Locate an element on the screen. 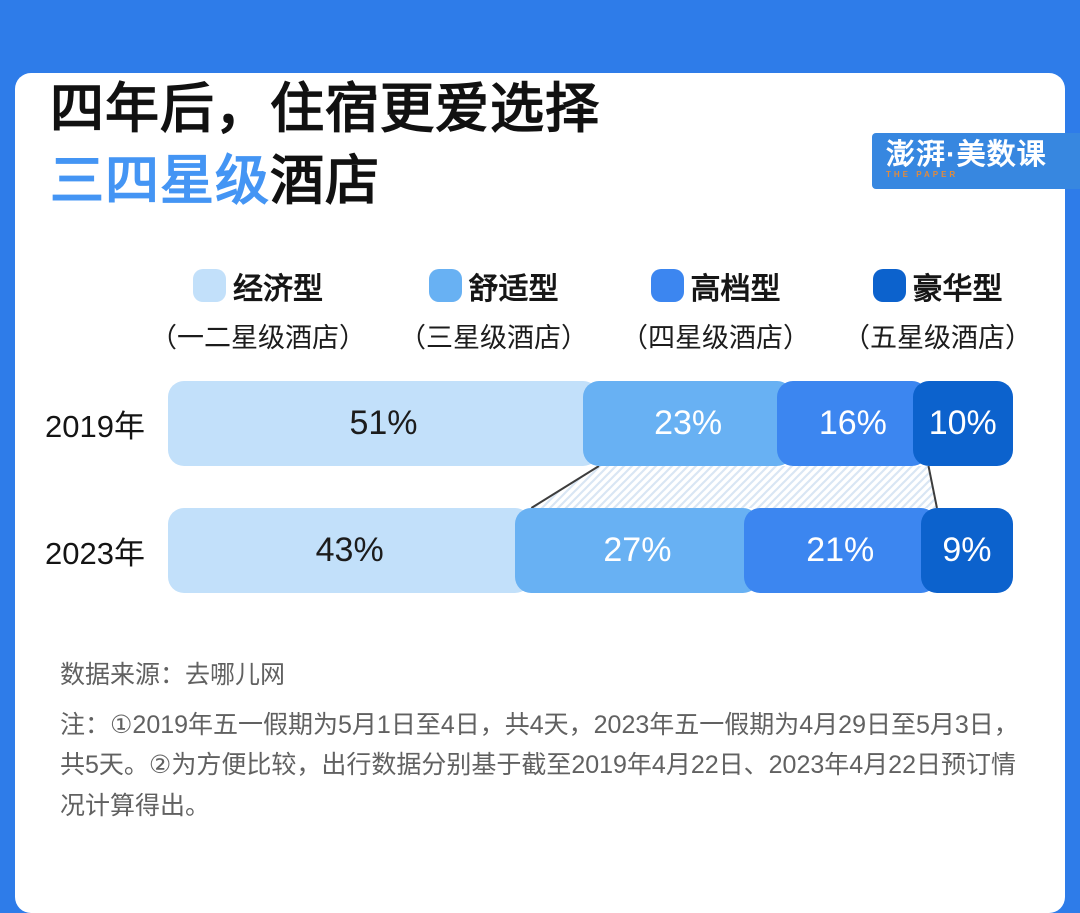 The height and width of the screenshot is (913, 1080). bar-segment: 51% is located at coordinates (383, 423).